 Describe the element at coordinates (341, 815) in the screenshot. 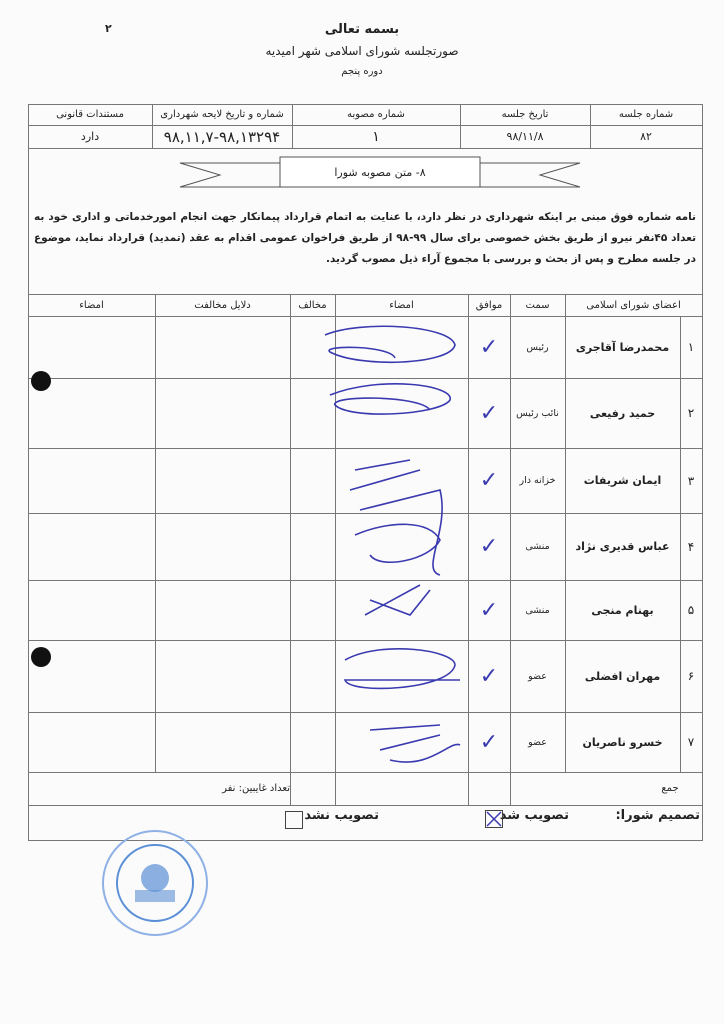

I see `rejected-label: تصویب نشد` at that location.